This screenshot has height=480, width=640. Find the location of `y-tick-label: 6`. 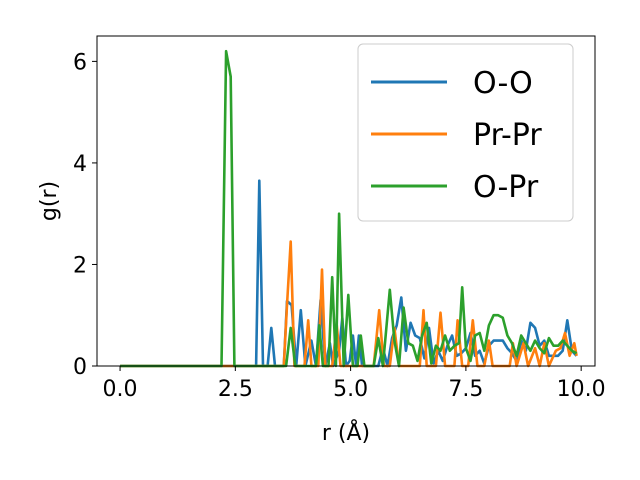

y-tick-label: 6 is located at coordinates (80, 62).